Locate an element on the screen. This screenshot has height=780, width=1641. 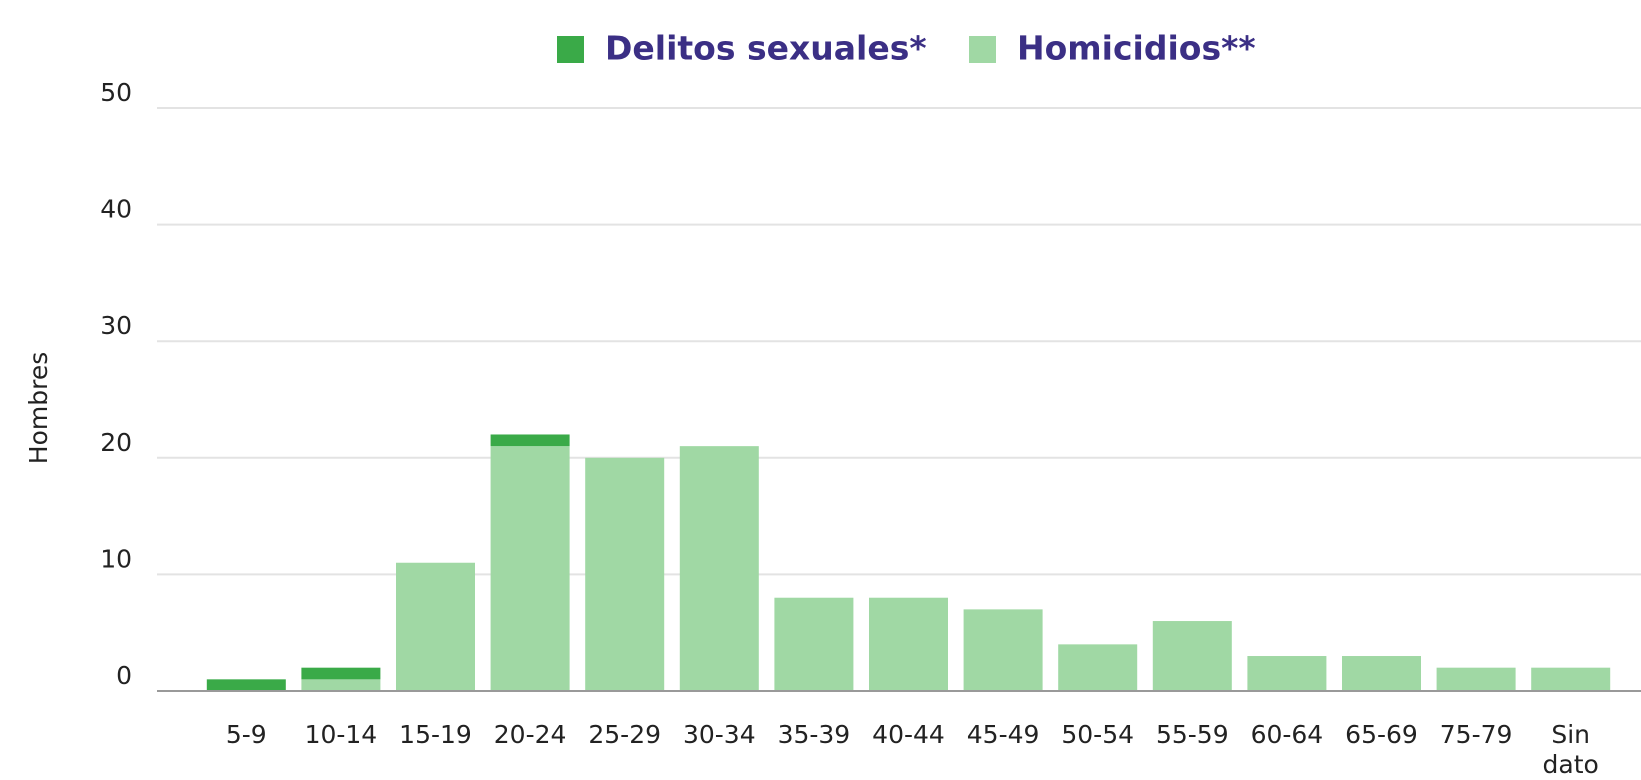
x-tick-label: 30-34 is located at coordinates (719, 734).